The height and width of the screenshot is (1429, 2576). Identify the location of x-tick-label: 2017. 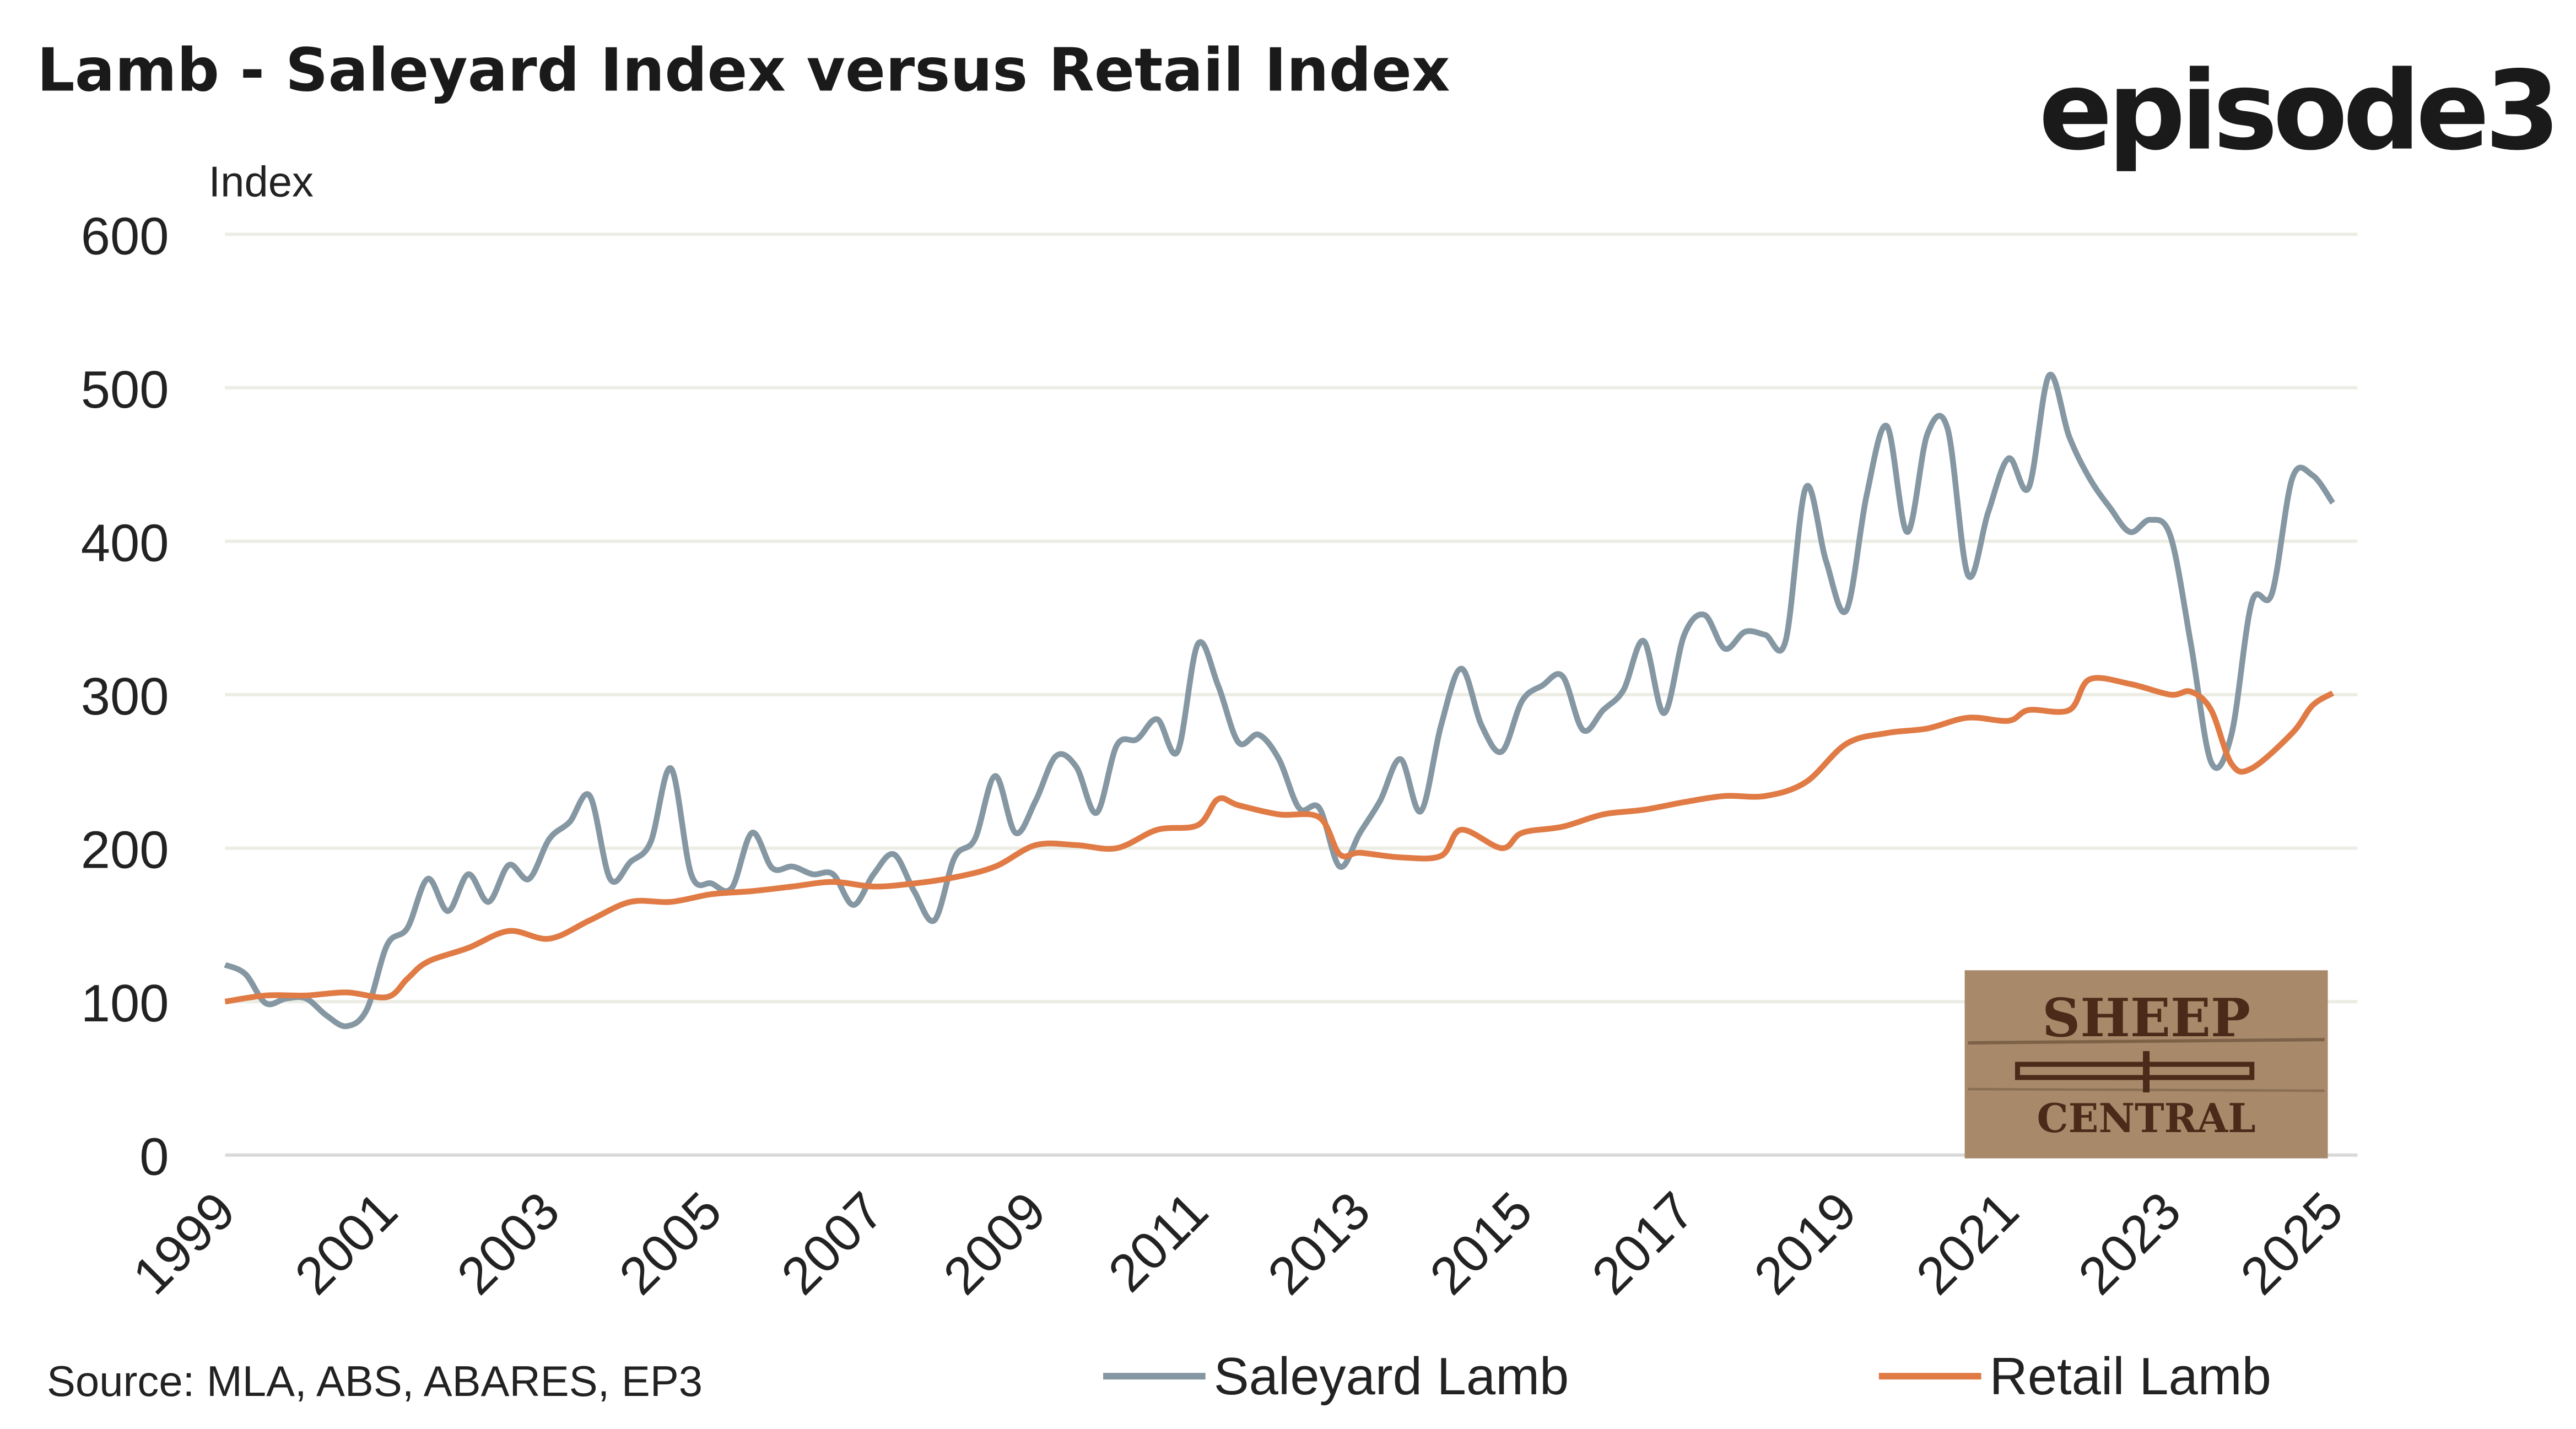
(1643, 1243).